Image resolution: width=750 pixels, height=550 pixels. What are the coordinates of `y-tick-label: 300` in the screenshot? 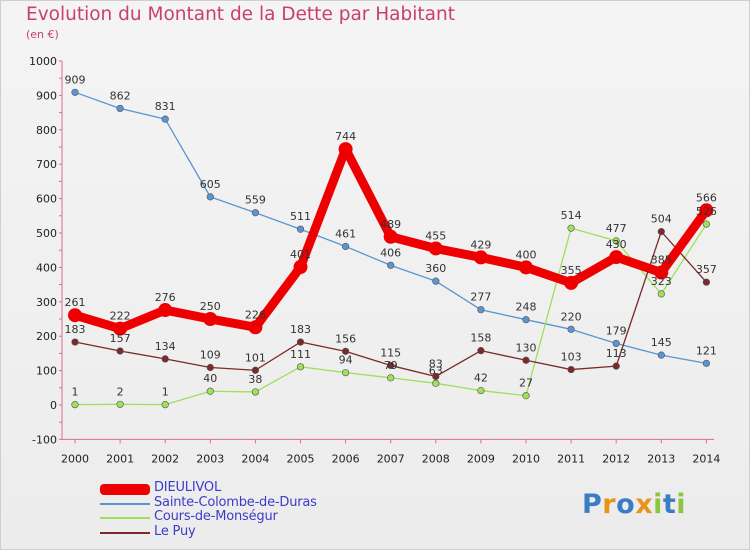 It's located at (46, 302).